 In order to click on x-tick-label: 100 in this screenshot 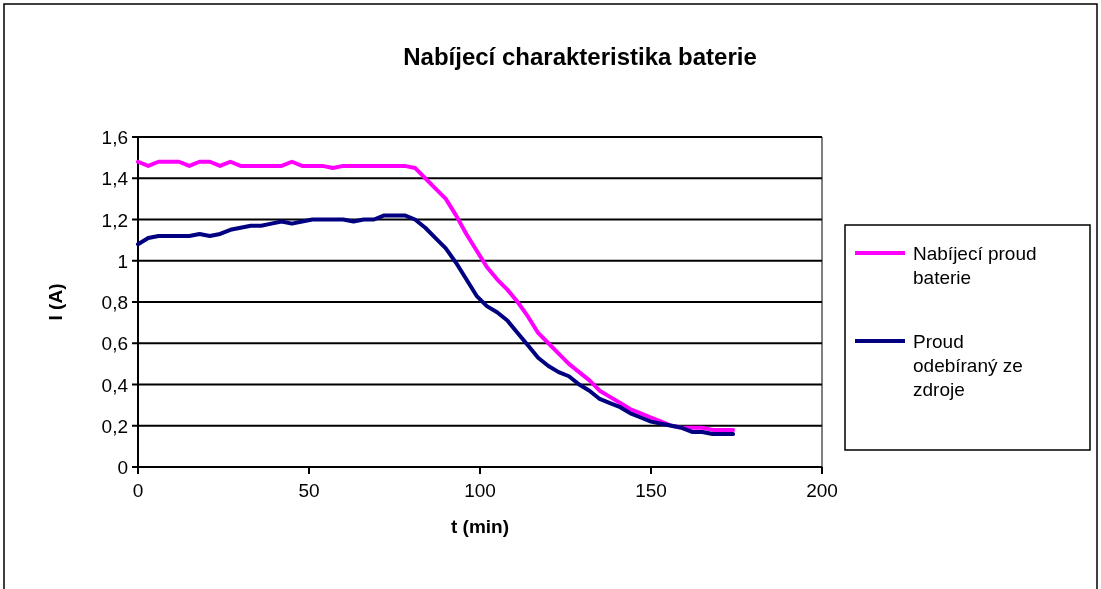, I will do `click(480, 490)`.